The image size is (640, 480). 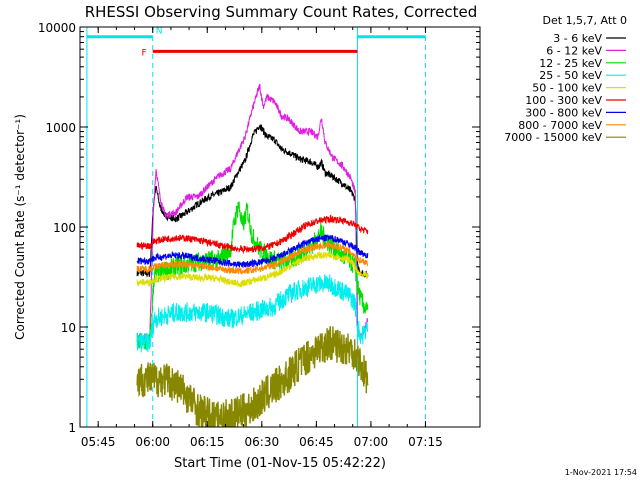 I want to click on legend-label-5: 100 - 300 keV, so click(x=563, y=100).